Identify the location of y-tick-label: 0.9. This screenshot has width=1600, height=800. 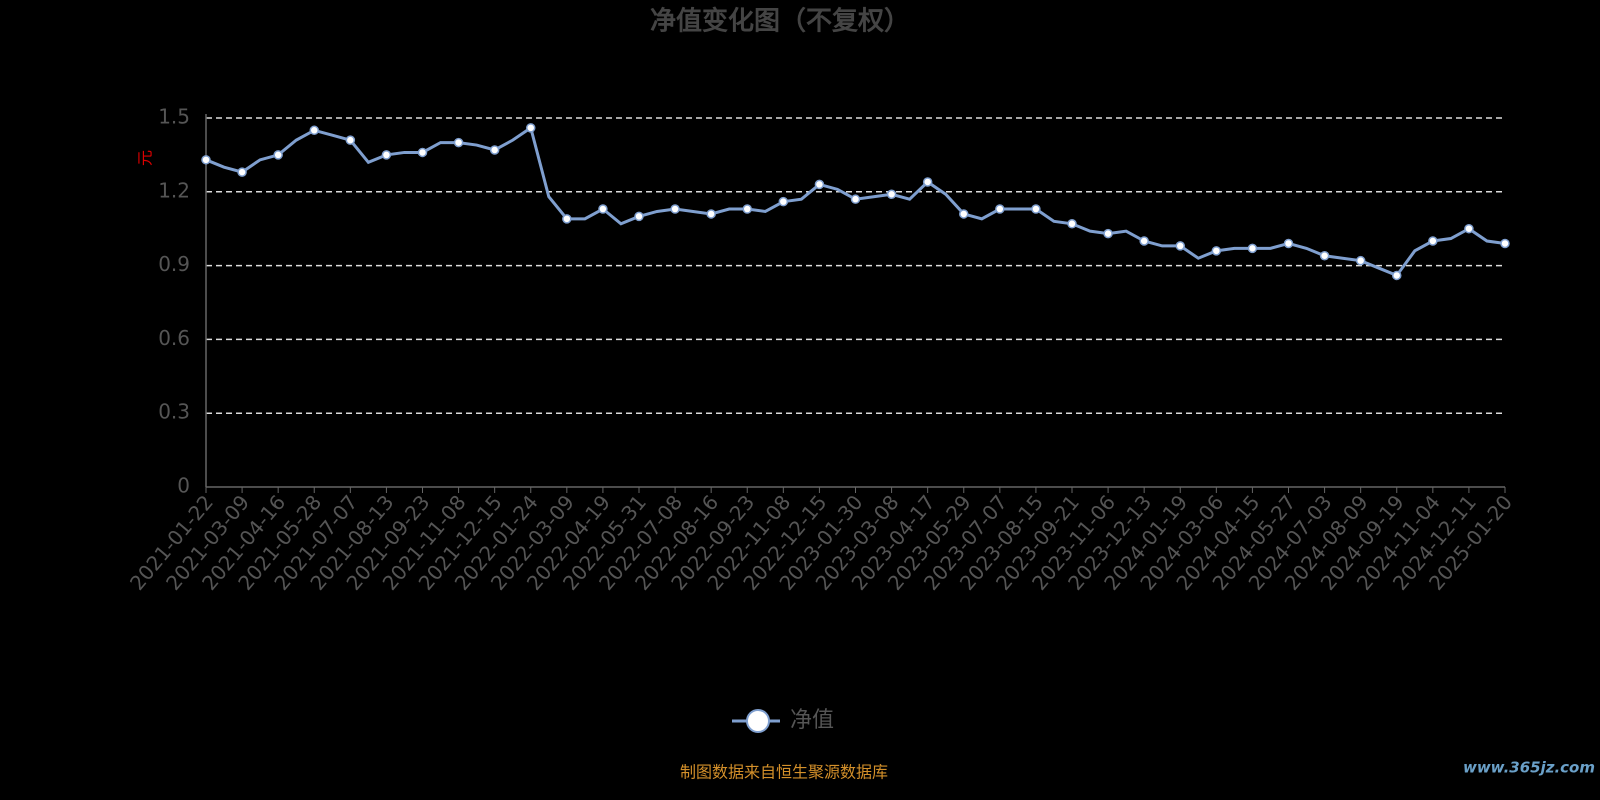
(174, 264).